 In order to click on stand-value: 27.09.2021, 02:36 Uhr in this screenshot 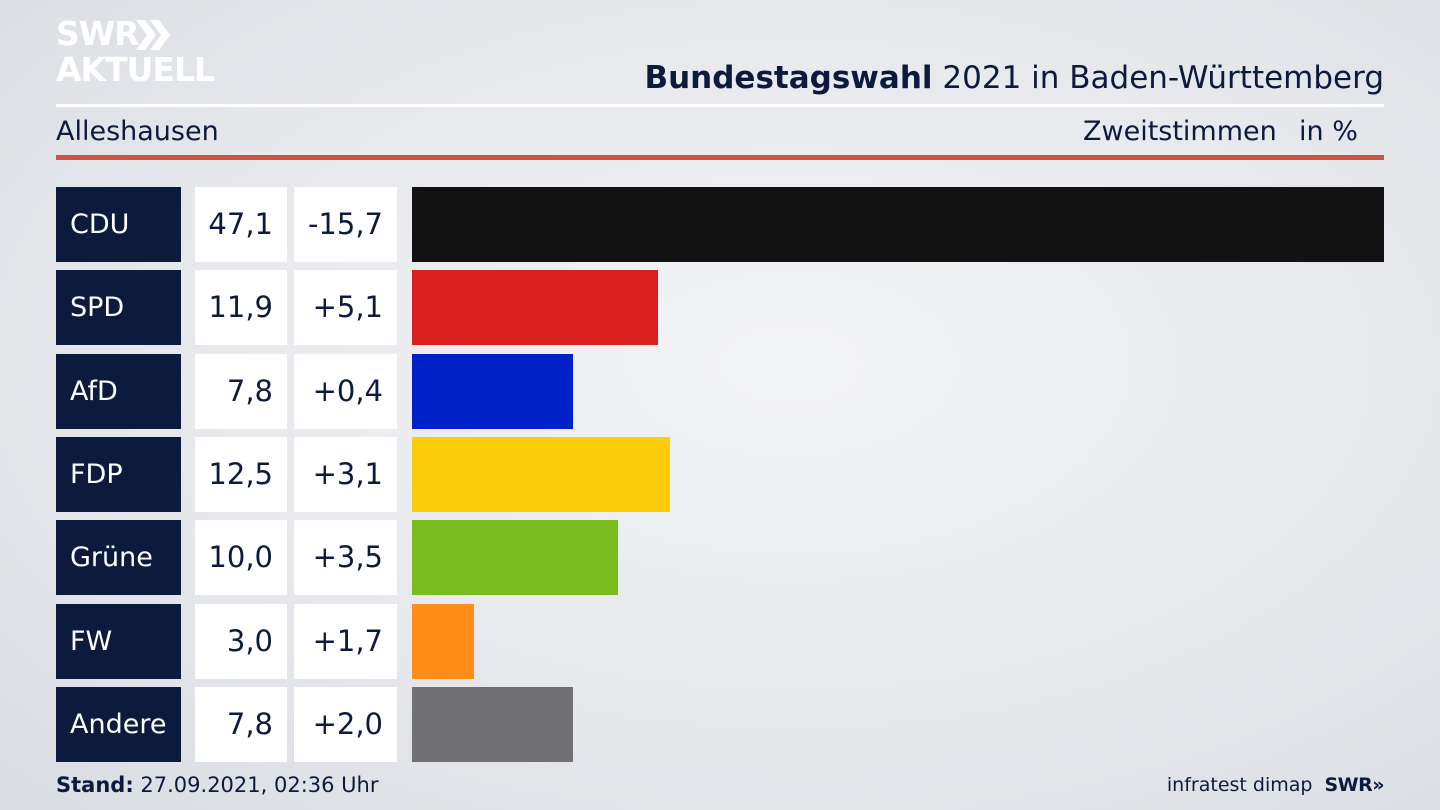, I will do `click(256, 785)`.